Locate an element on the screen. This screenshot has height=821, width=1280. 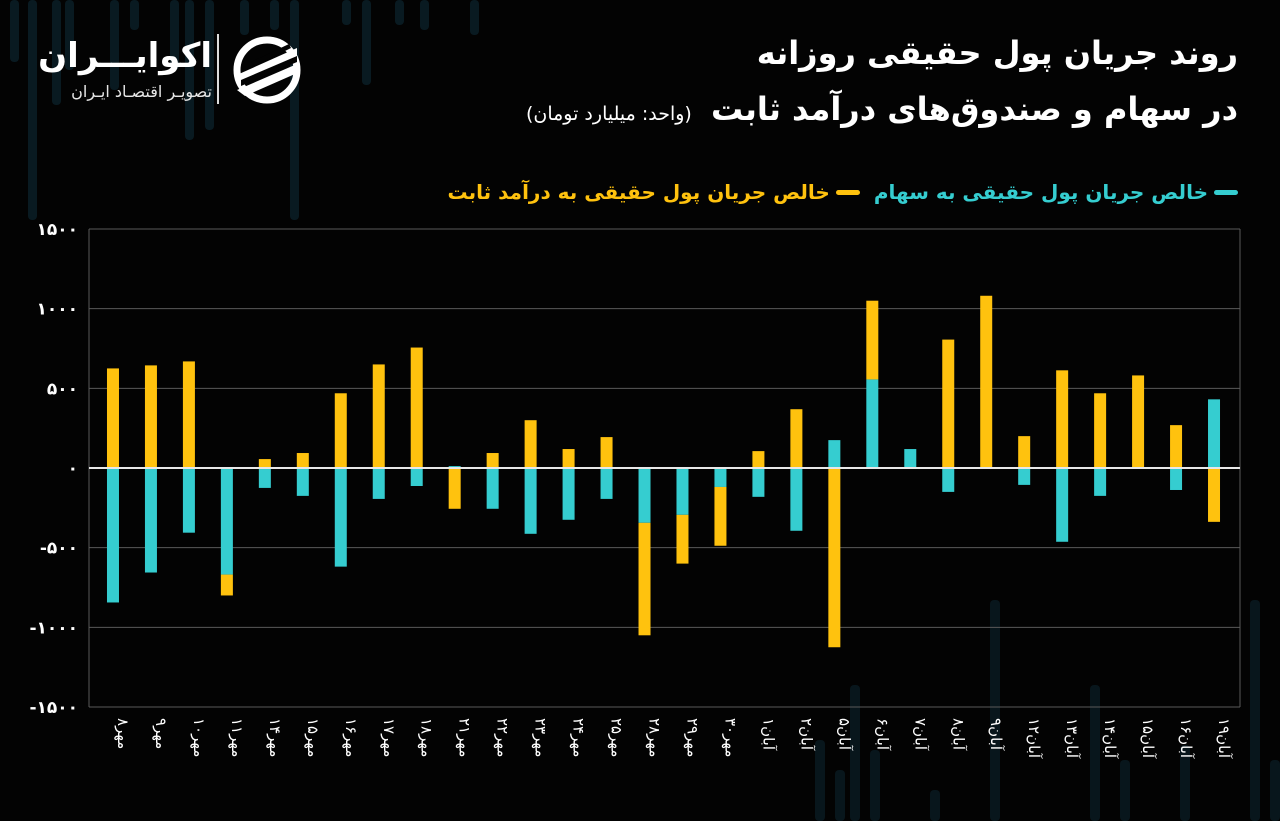
x-tick-label: مهر۲۸ is located at coordinates (655, 737).